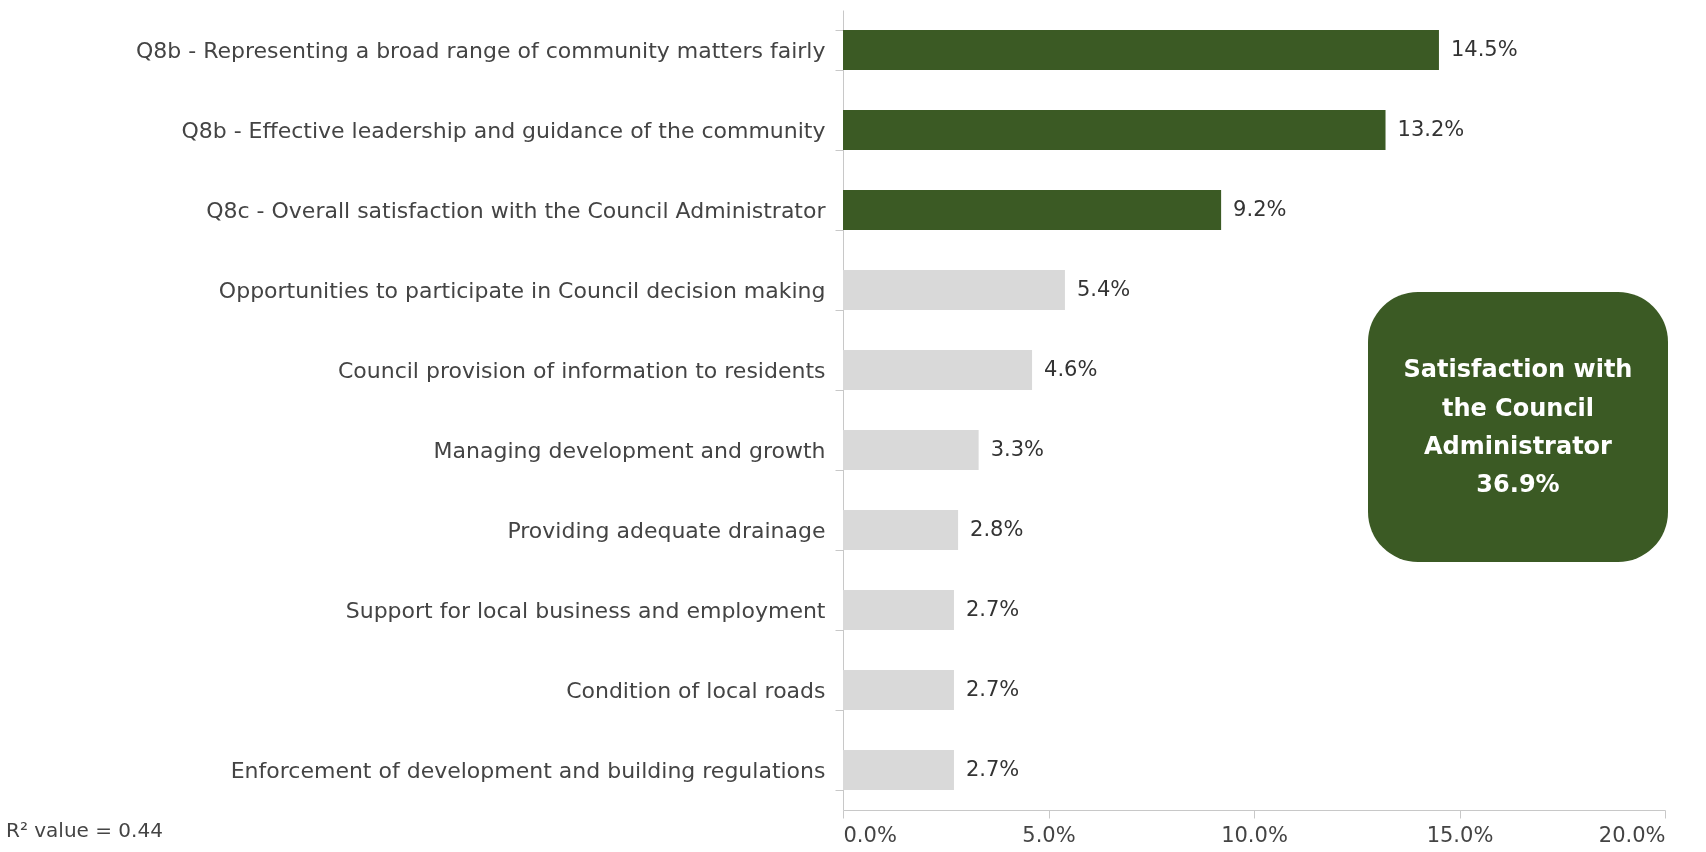 This screenshot has width=1706, height=852. I want to click on data-label: 2.8%, so click(997, 529).